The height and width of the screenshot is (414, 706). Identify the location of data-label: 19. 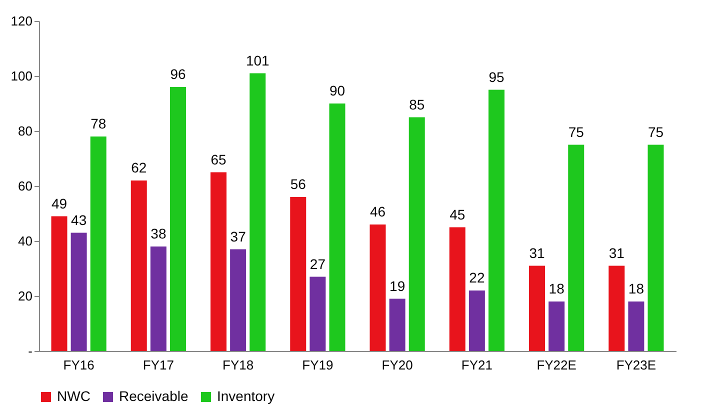
(398, 286).